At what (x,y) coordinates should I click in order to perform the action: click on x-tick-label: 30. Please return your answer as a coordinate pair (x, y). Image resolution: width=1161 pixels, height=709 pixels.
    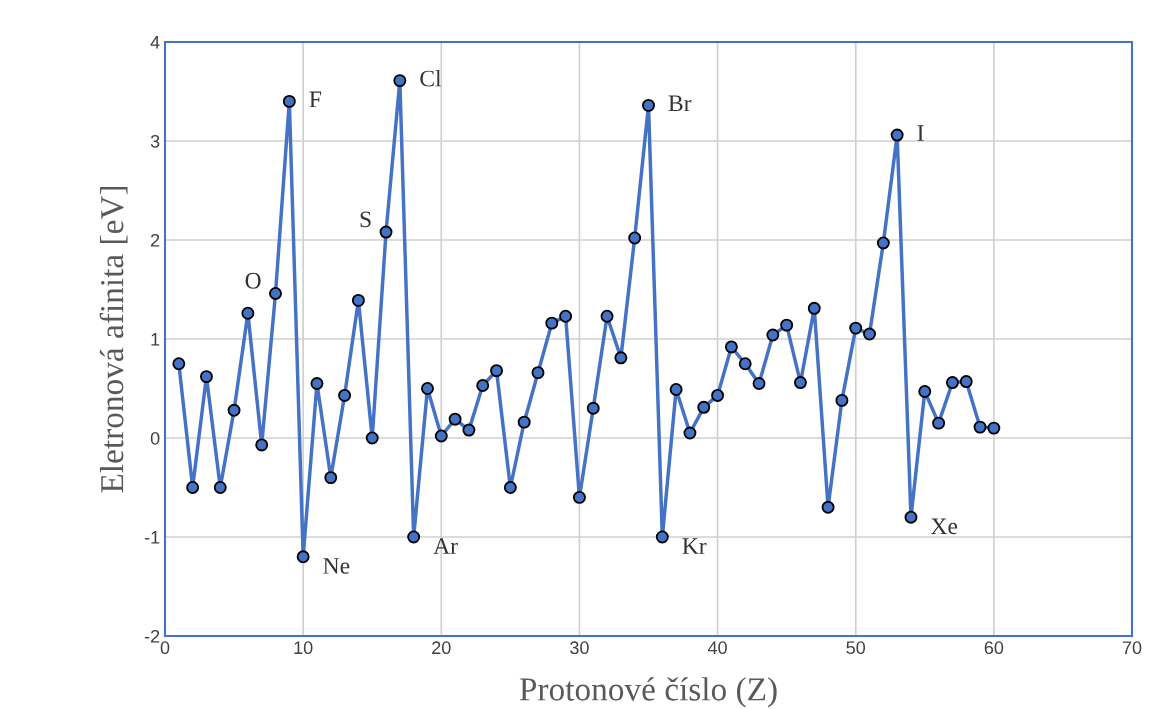
    Looking at the image, I should click on (579, 648).